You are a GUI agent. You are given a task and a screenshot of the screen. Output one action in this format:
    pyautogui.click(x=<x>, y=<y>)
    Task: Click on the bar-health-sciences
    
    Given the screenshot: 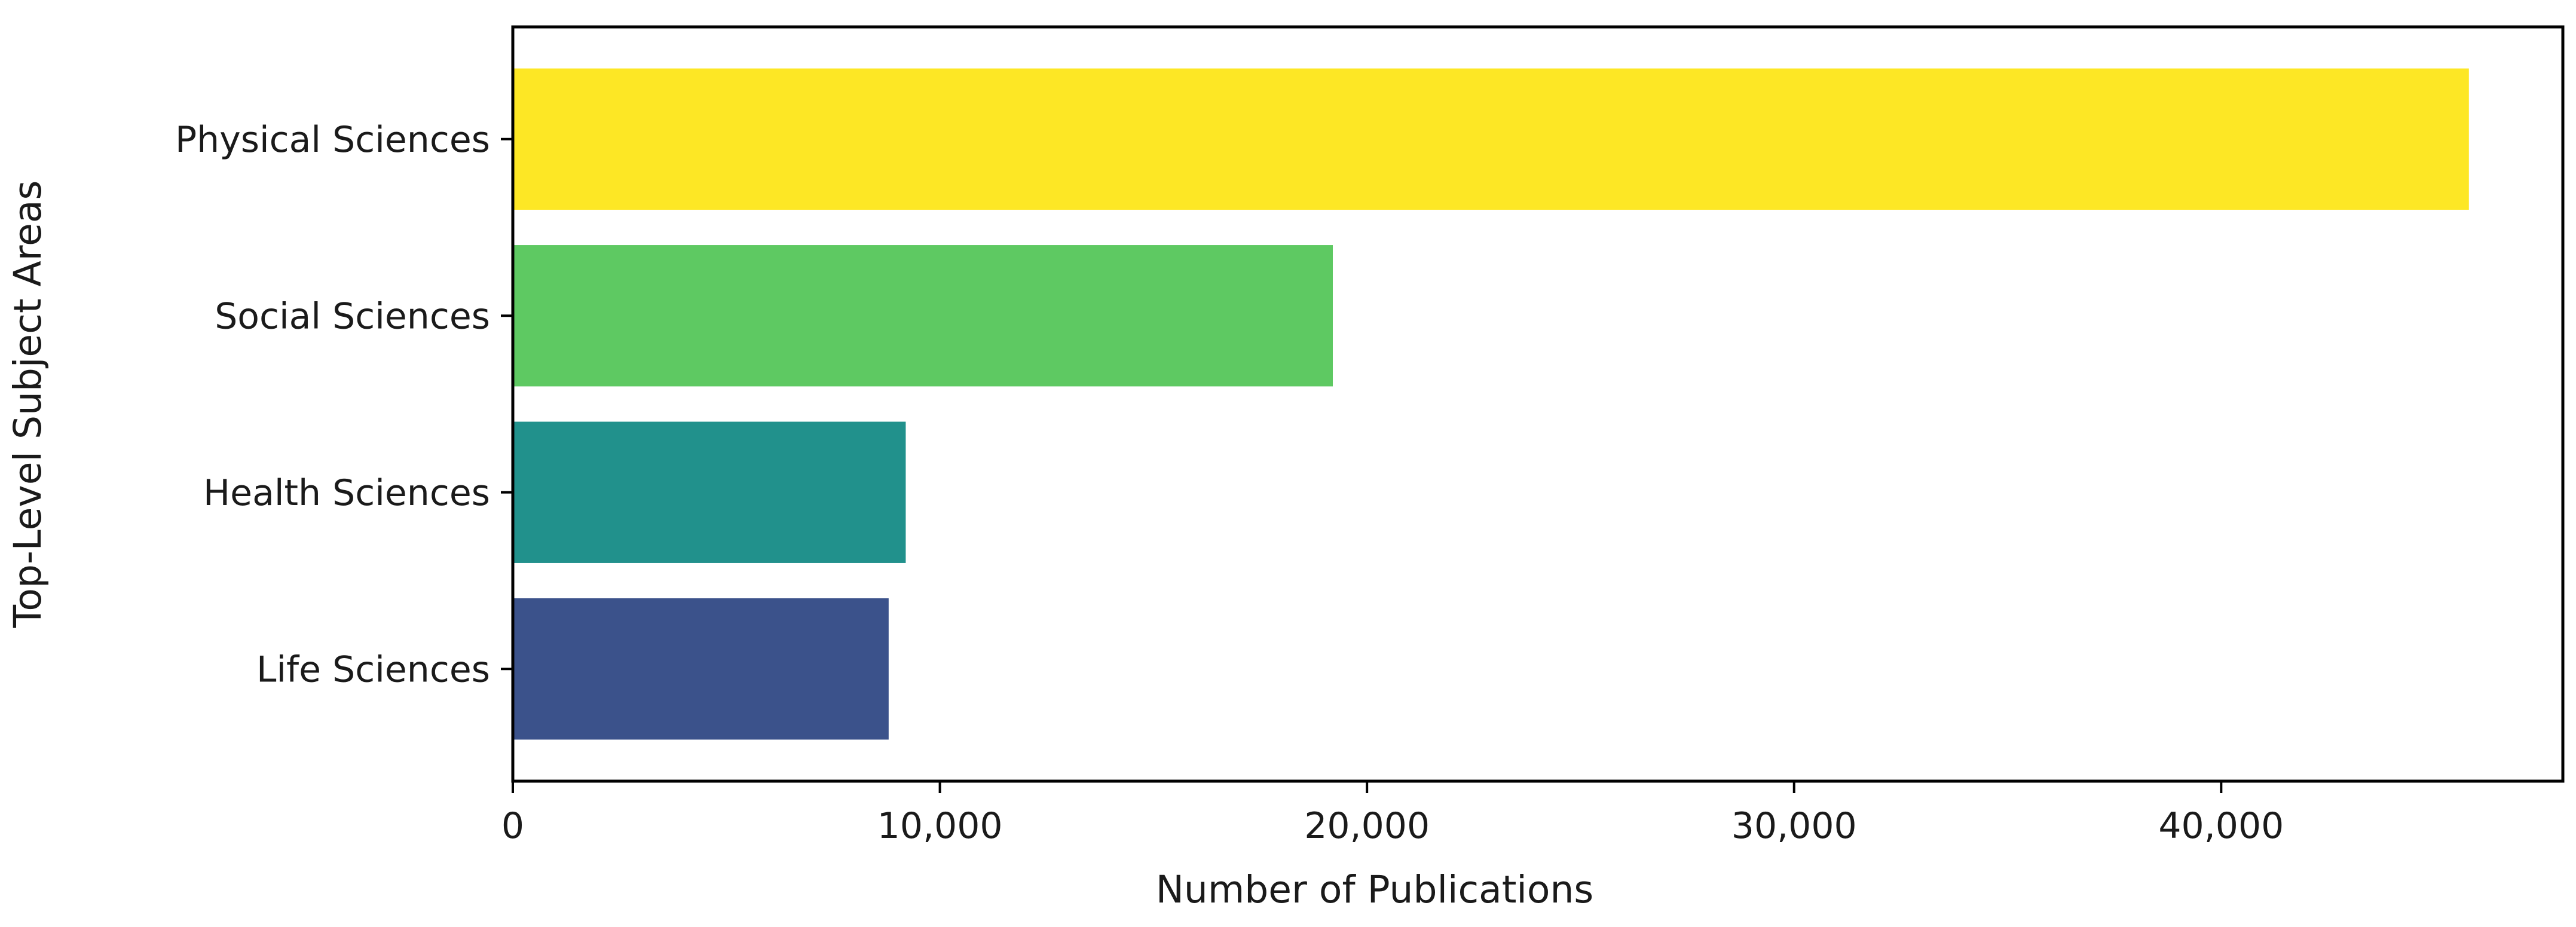 What is the action you would take?
    pyautogui.click(x=709, y=492)
    